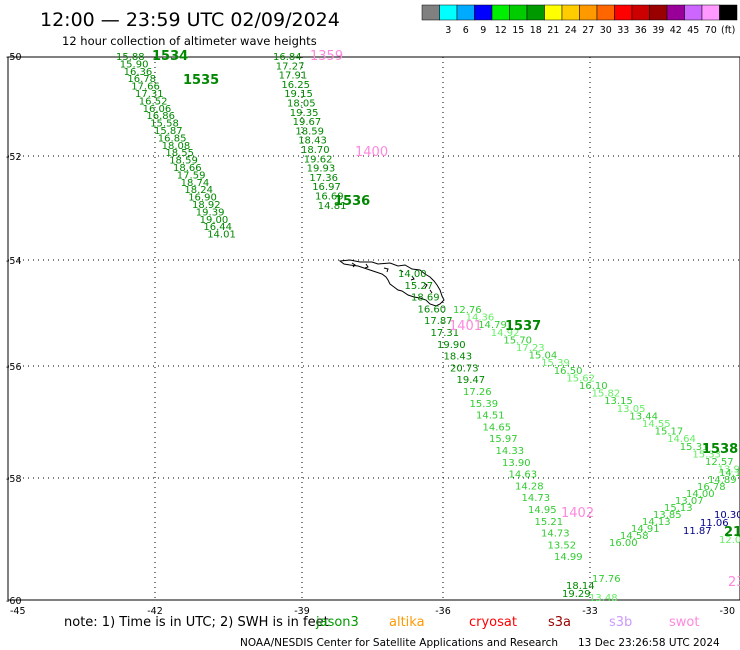  I want to click on swh-value: 14.79, so click(492, 325).